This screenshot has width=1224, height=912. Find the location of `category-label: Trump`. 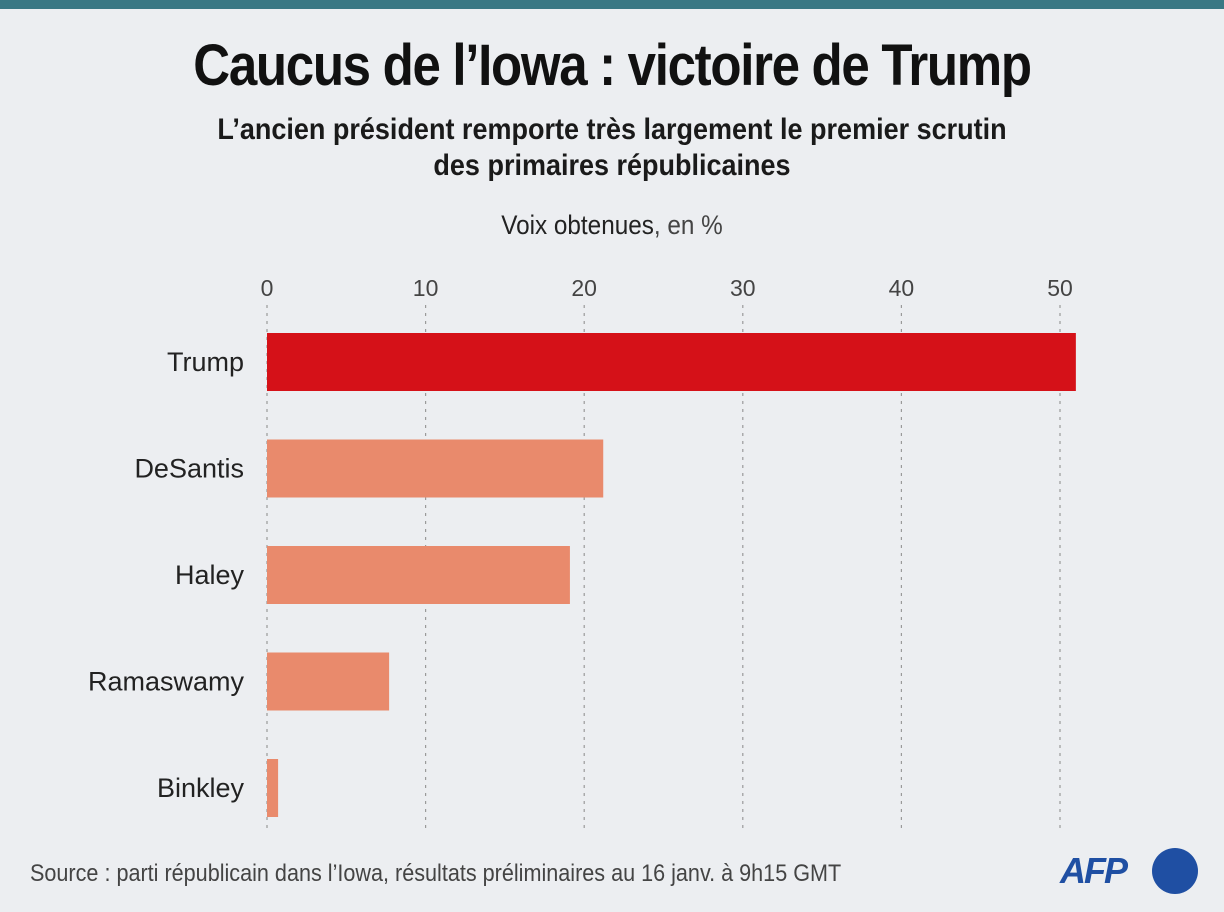

category-label: Trump is located at coordinates (205, 362).